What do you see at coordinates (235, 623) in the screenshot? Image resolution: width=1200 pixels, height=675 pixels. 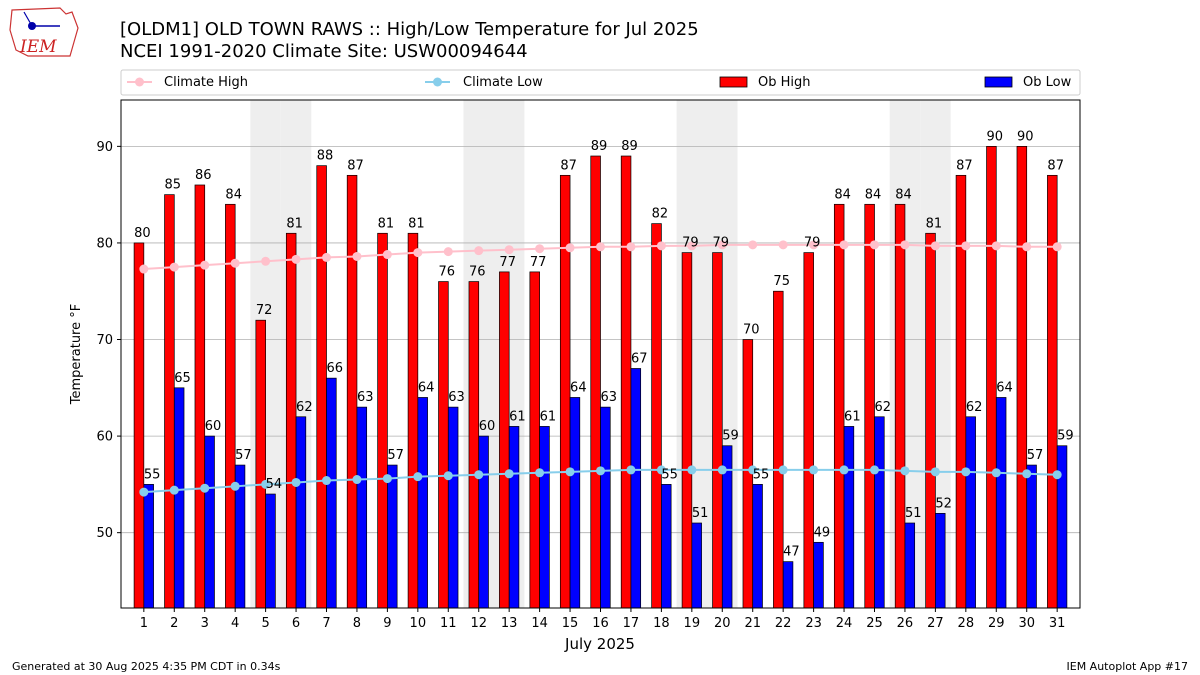 I see `x-tick-label-4: 4` at bounding box center [235, 623].